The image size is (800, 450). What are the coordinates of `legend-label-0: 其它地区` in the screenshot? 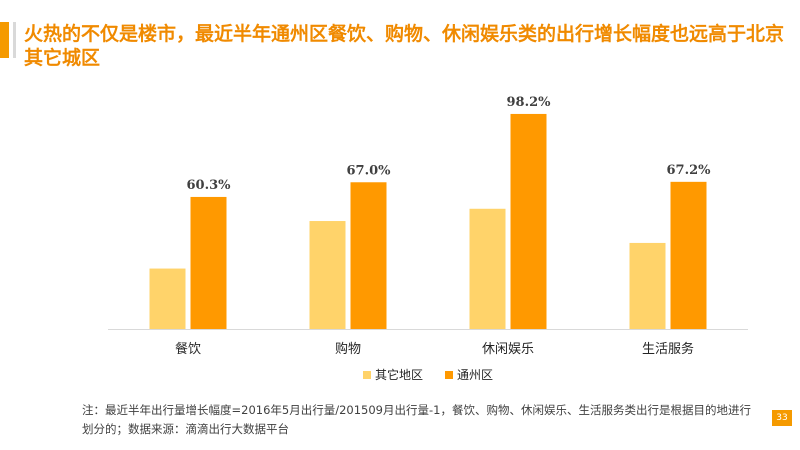 It's located at (399, 374).